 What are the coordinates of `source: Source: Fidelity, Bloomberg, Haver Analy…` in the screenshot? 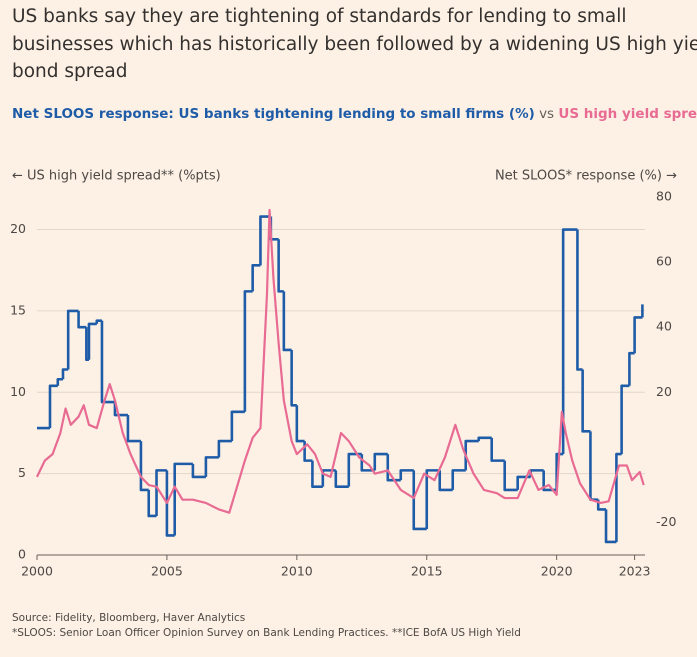 It's located at (128, 618).